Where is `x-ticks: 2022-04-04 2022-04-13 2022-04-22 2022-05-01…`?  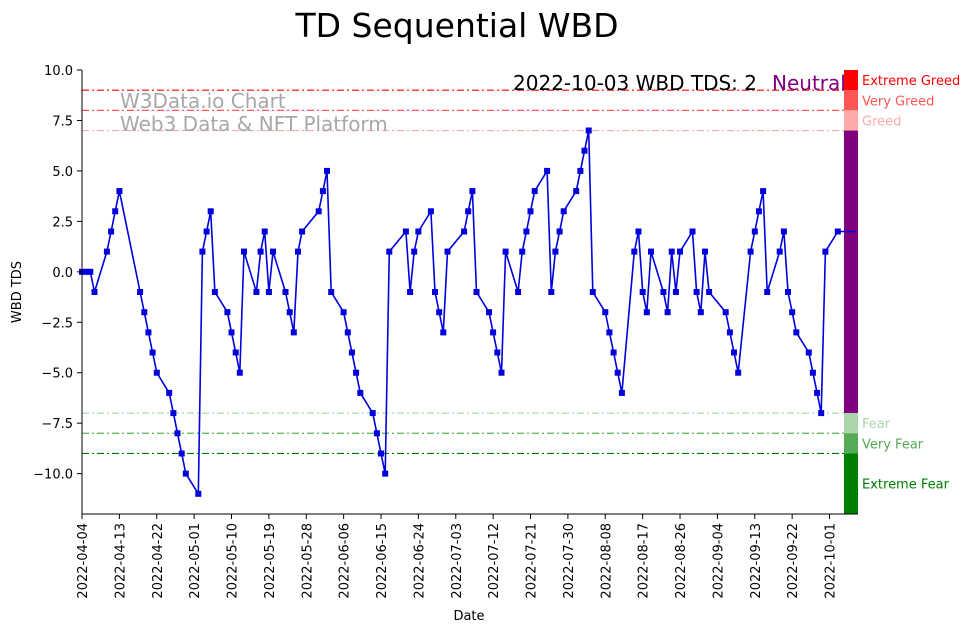
x-ticks: 2022-04-04 2022-04-13 2022-04-22 2022-05-01… is located at coordinates (457, 556).